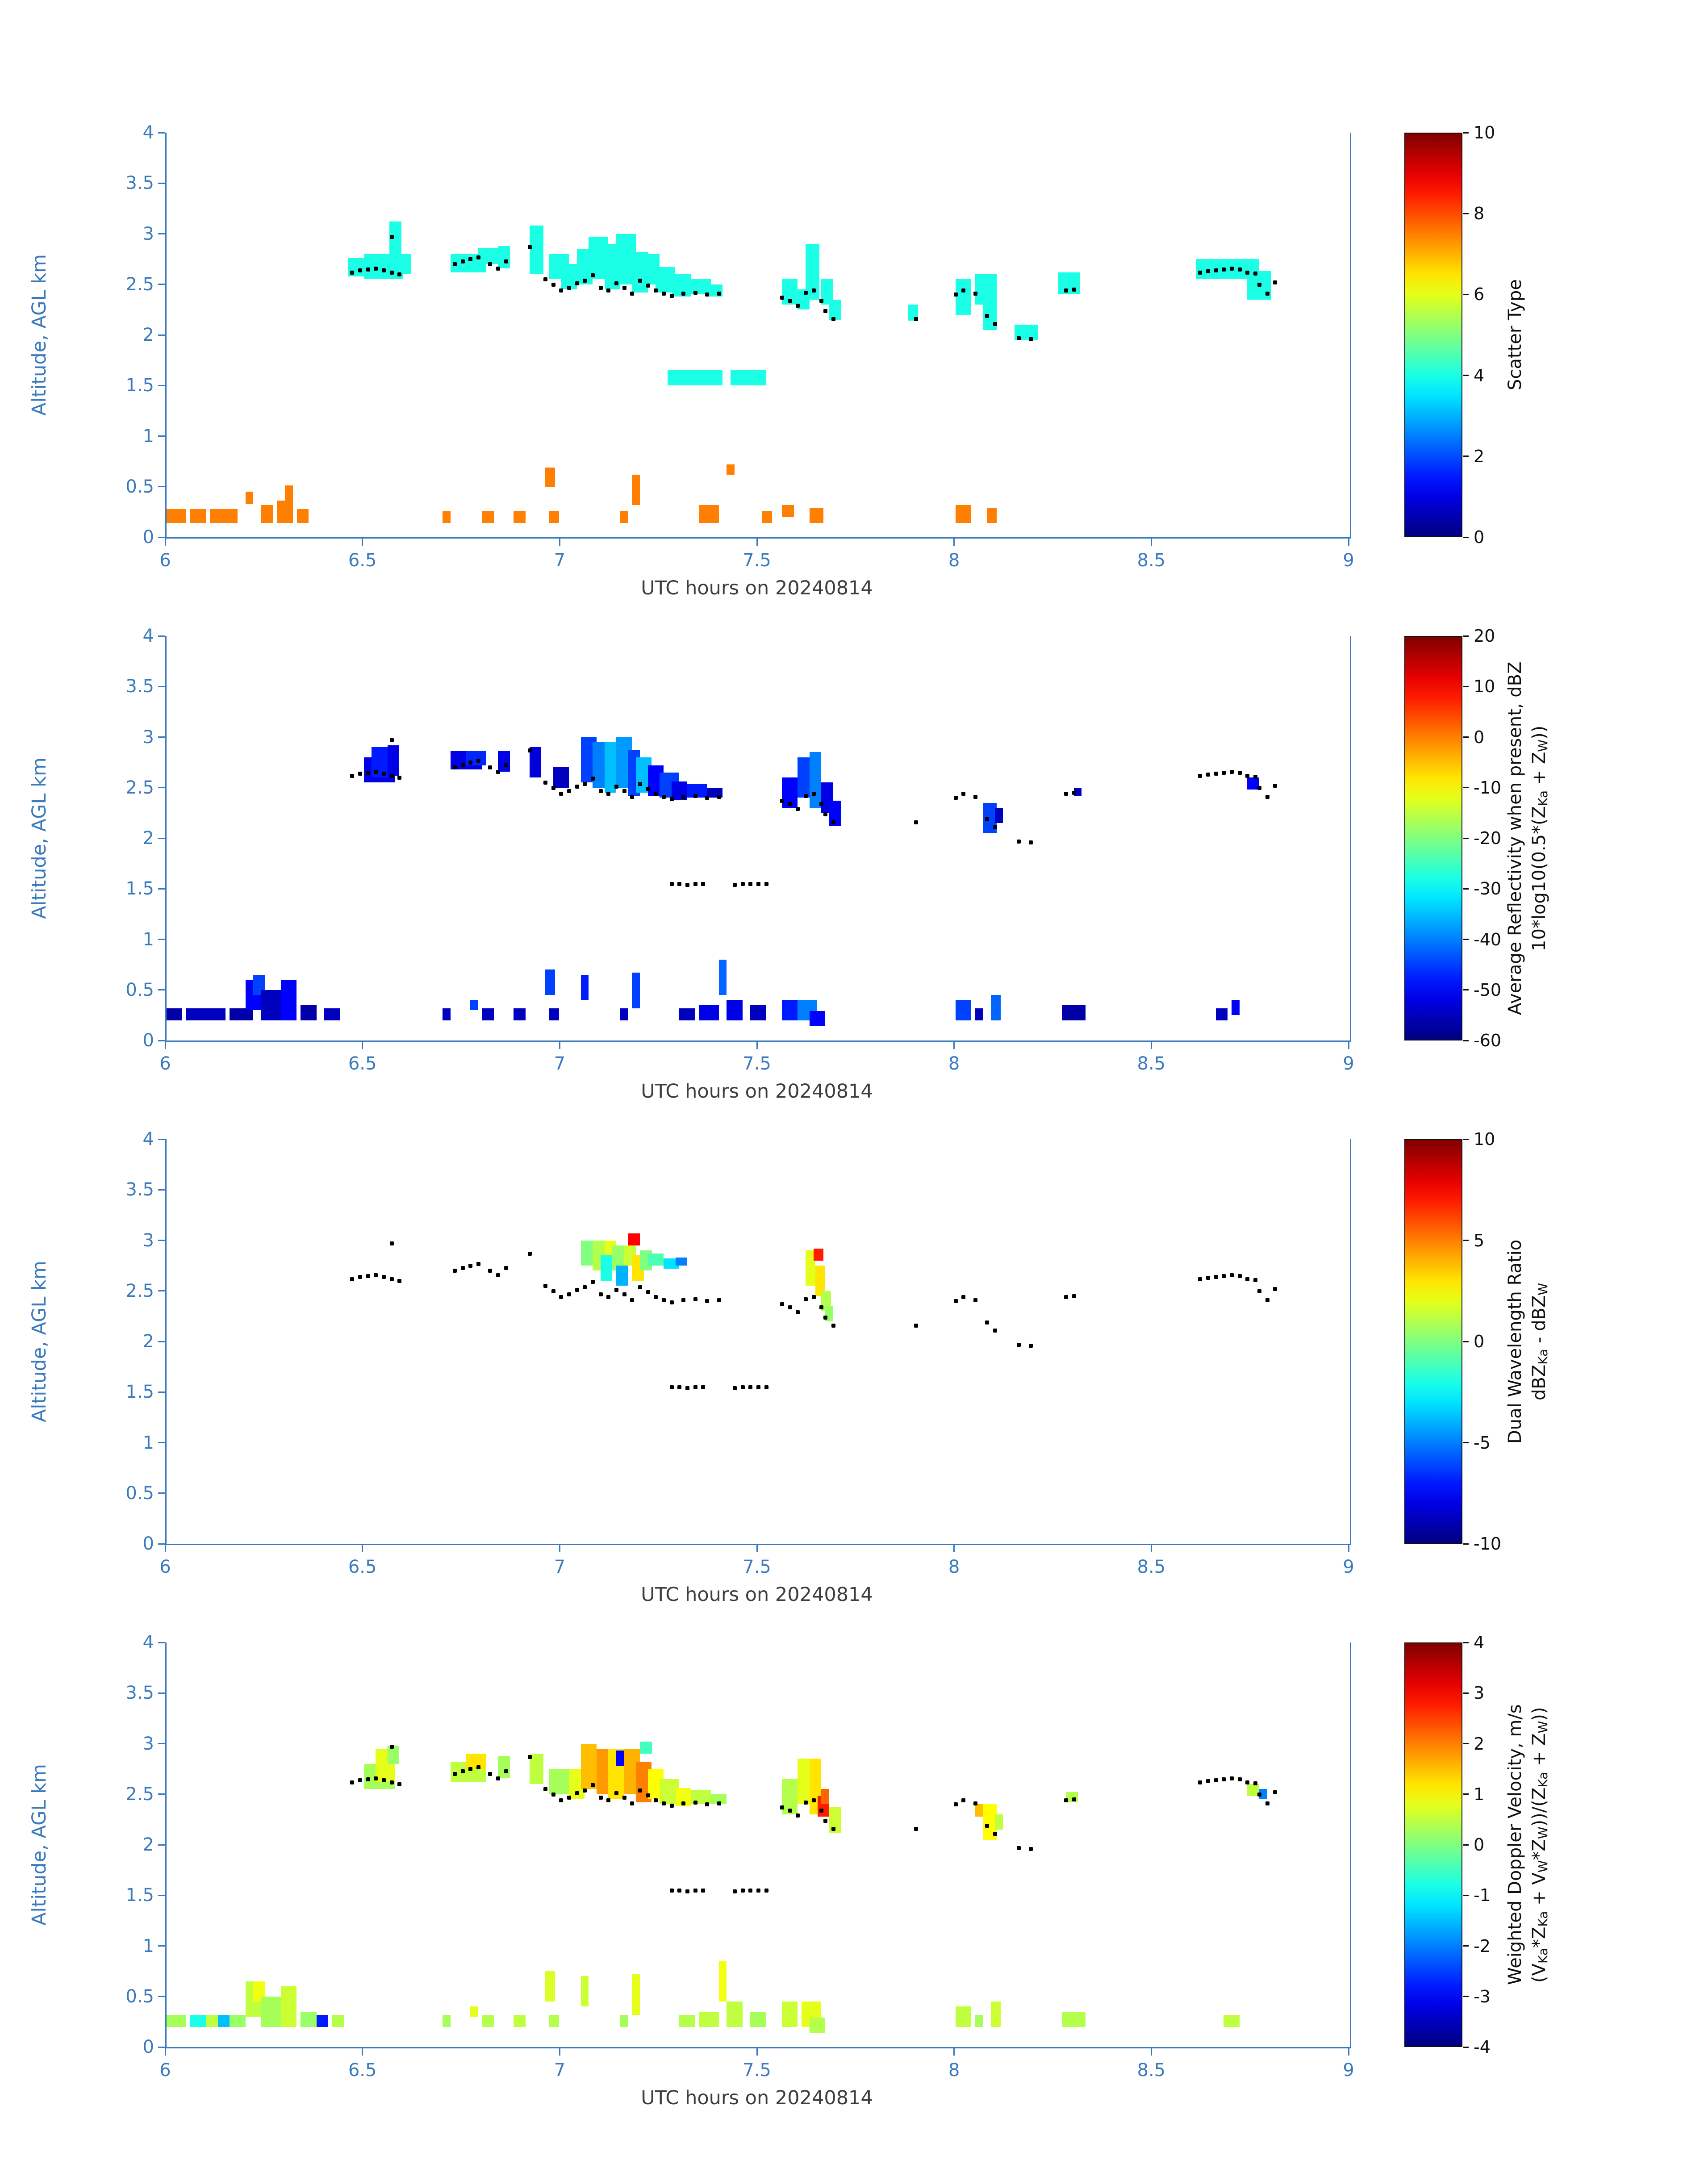  Describe the element at coordinates (758, 1844) in the screenshot. I see `heatmap-cells` at that location.